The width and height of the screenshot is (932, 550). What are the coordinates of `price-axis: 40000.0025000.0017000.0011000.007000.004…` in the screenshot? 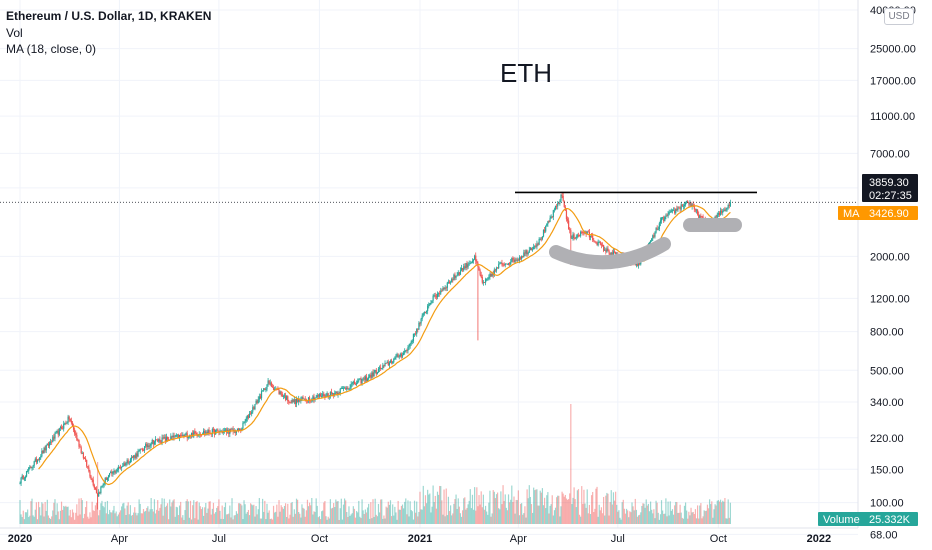 It's located at (893, 273).